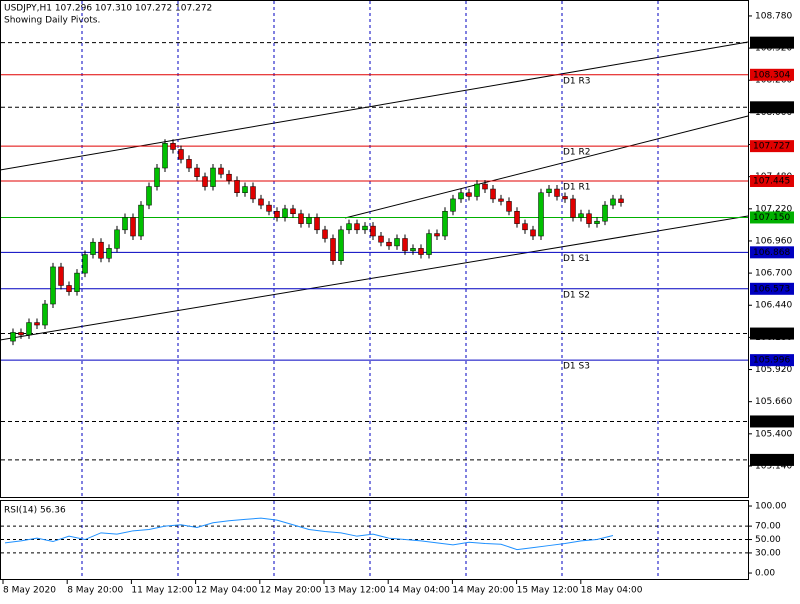 This screenshot has width=800, height=604. Describe the element at coordinates (483, 591) in the screenshot. I see `x-tick-label: 14 May 20:00` at that location.